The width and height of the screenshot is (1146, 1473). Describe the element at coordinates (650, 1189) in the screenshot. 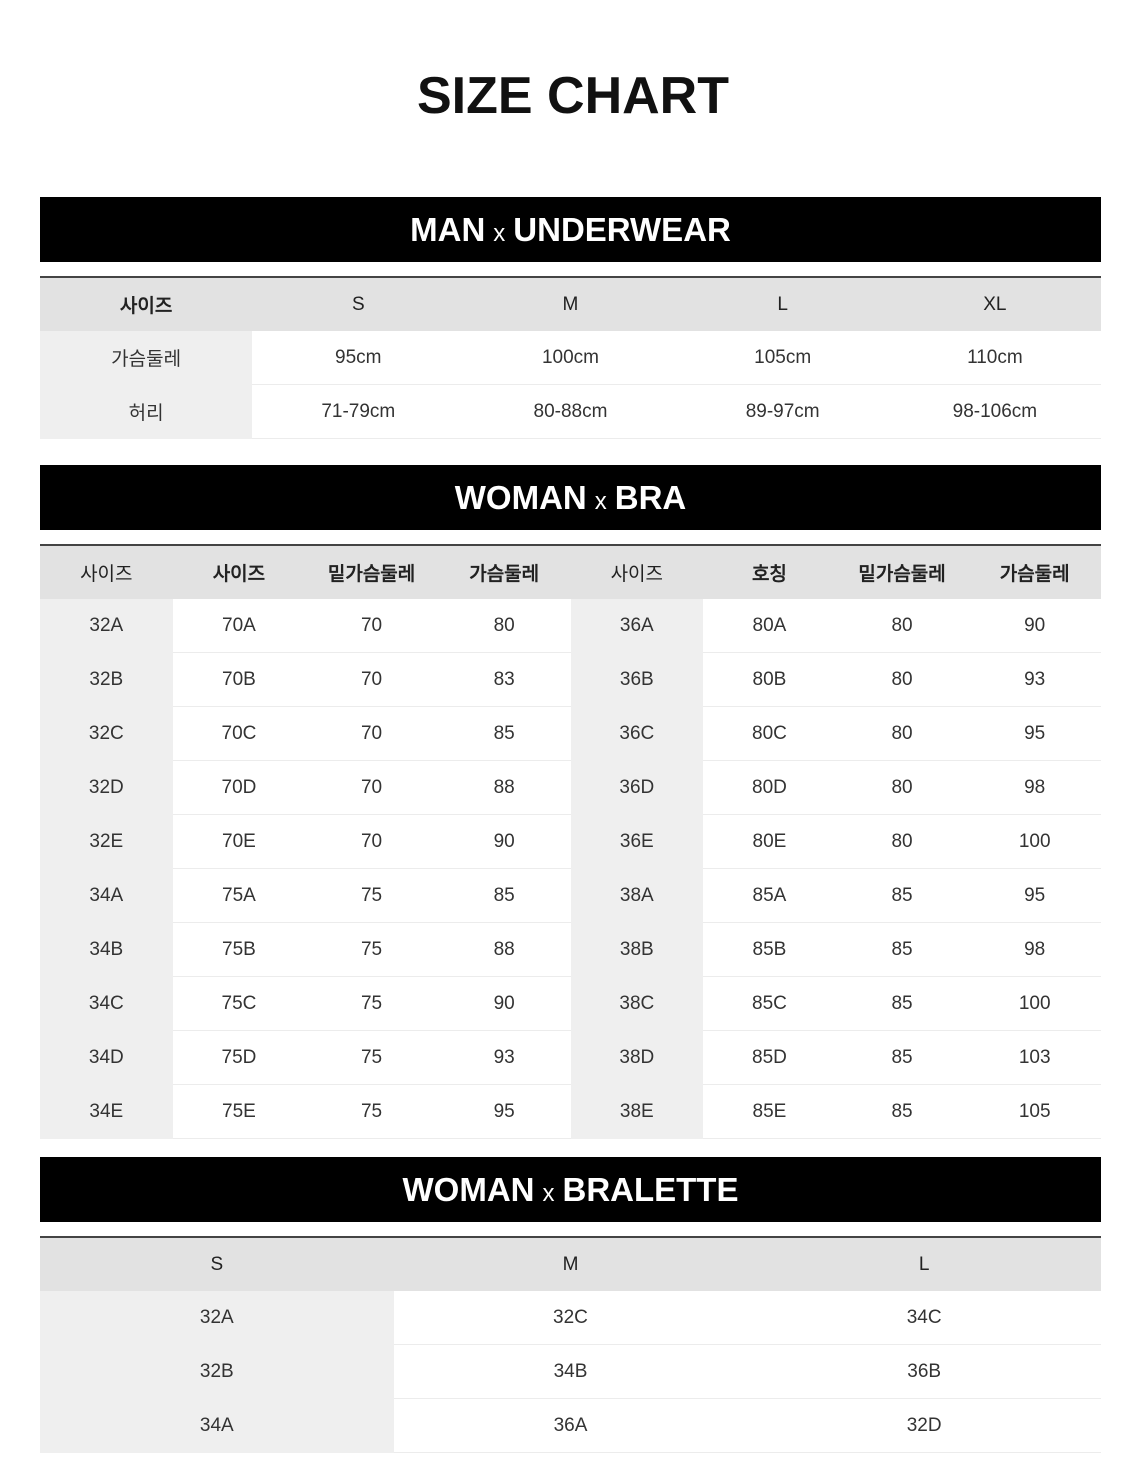

I see `banner-right: BRALETTE` at that location.